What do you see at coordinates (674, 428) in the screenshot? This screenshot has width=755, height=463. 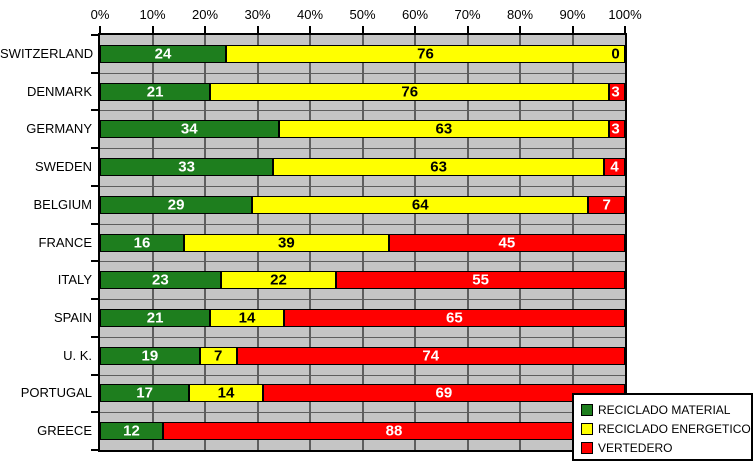 I see `legend-label: RECICLADO ENERGETICO` at bounding box center [674, 428].